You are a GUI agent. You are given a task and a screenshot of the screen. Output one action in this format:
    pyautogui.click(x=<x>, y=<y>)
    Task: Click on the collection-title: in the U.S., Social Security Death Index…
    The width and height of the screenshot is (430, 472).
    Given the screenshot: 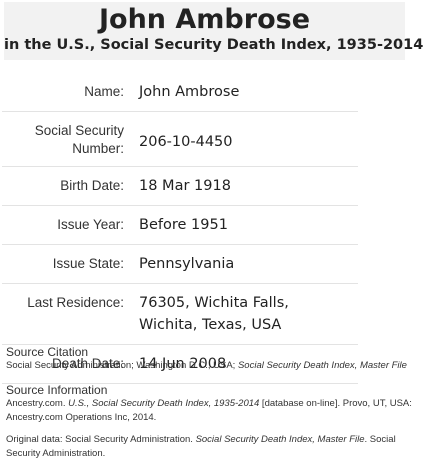 What is the action you would take?
    pyautogui.click(x=214, y=45)
    